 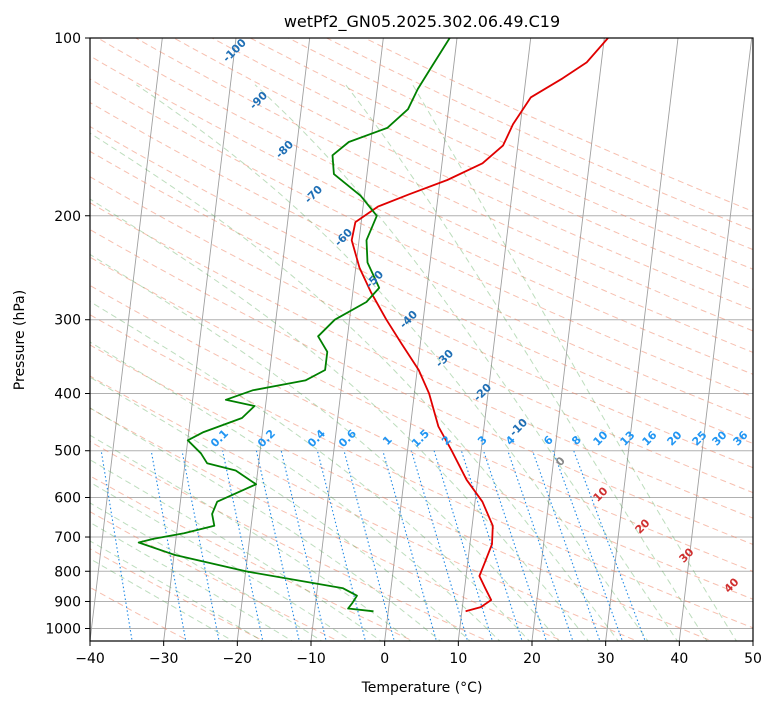 I want to click on y-tick-label: 100, so click(x=67, y=39).